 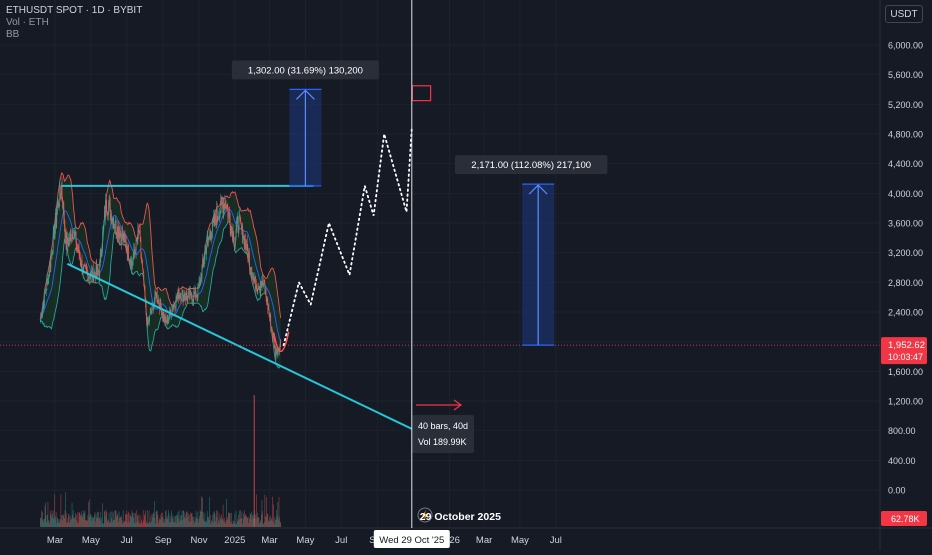 What do you see at coordinates (905, 357) in the screenshot?
I see `price-tag-countdown: 10:03:47` at bounding box center [905, 357].